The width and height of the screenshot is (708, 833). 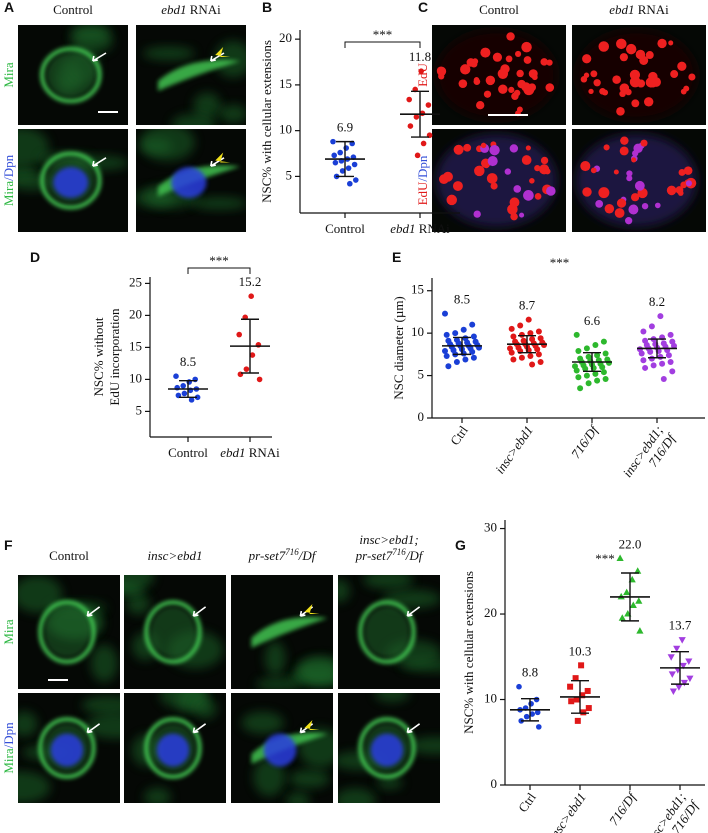 What do you see at coordinates (250, 452) in the screenshot?
I see `x-tick-label: ebd1 RNAi` at bounding box center [250, 452].